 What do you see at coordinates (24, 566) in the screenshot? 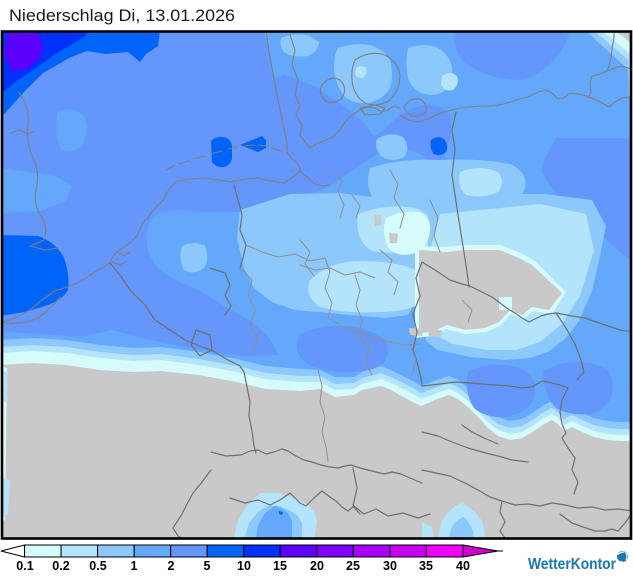
I see `svg-text: 0.1` at bounding box center [24, 566].